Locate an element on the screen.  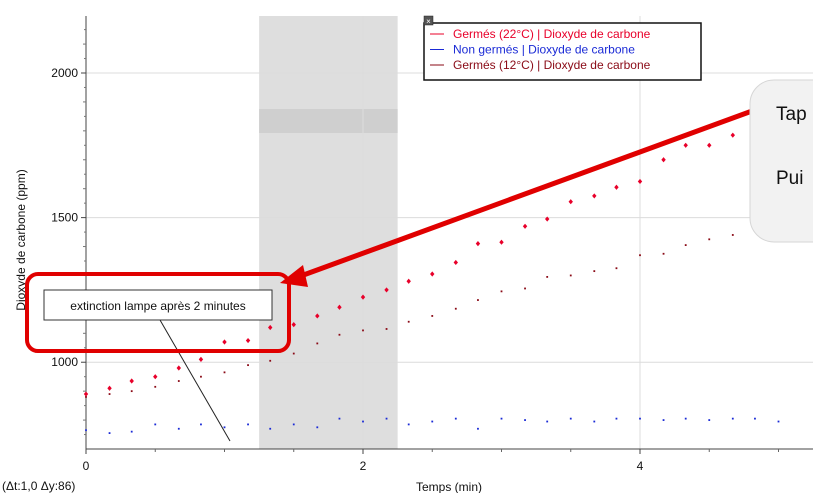
x-tick-label: 0 is located at coordinates (86, 466).